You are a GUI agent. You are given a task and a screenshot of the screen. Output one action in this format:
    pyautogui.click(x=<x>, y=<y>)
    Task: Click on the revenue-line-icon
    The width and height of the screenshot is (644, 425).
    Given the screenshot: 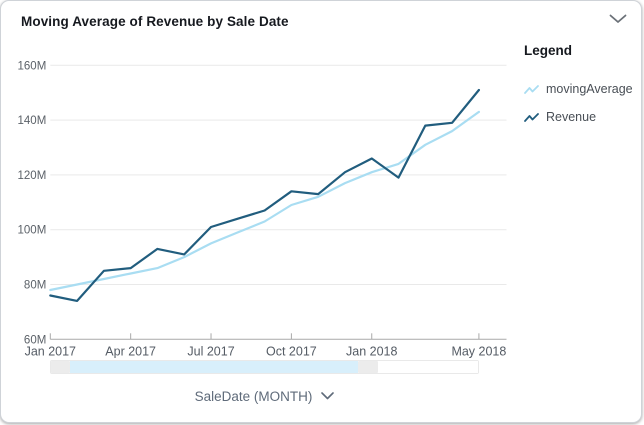 What is the action you would take?
    pyautogui.click(x=531, y=117)
    